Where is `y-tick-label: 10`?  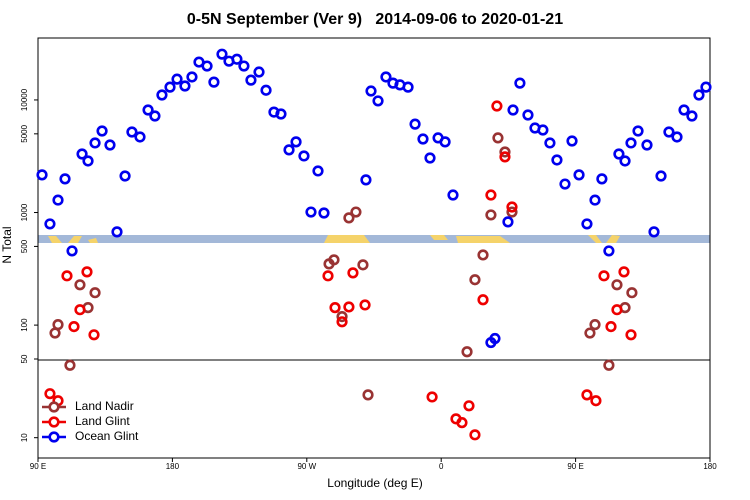 y-tick-label: 10 is located at coordinates (24, 437).